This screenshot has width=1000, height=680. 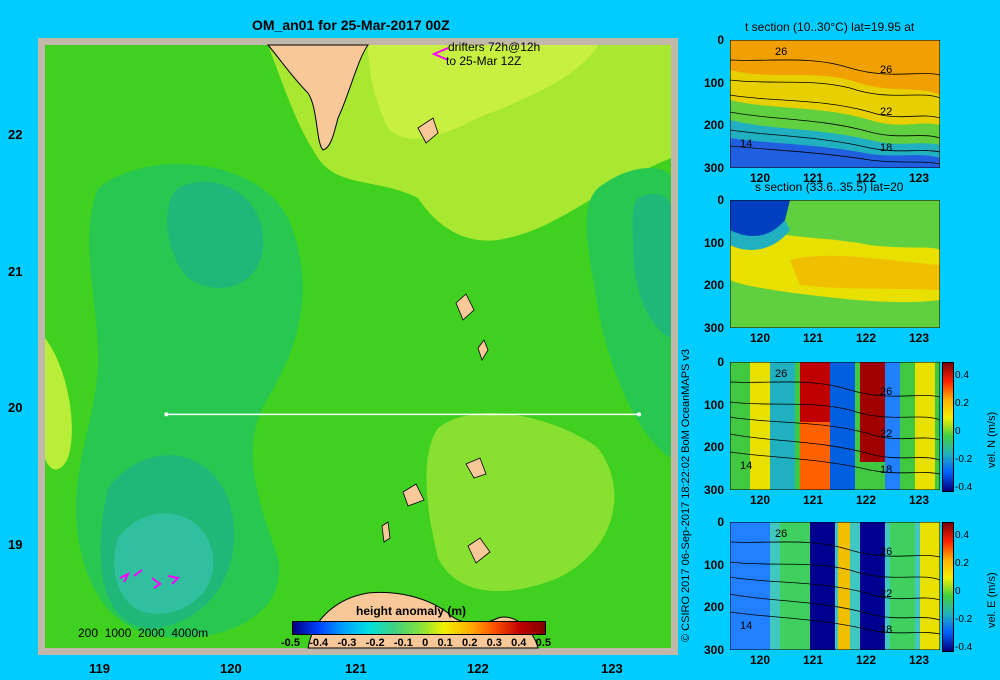 What do you see at coordinates (231, 668) in the screenshot?
I see `lon-tick-120: 120` at bounding box center [231, 668].